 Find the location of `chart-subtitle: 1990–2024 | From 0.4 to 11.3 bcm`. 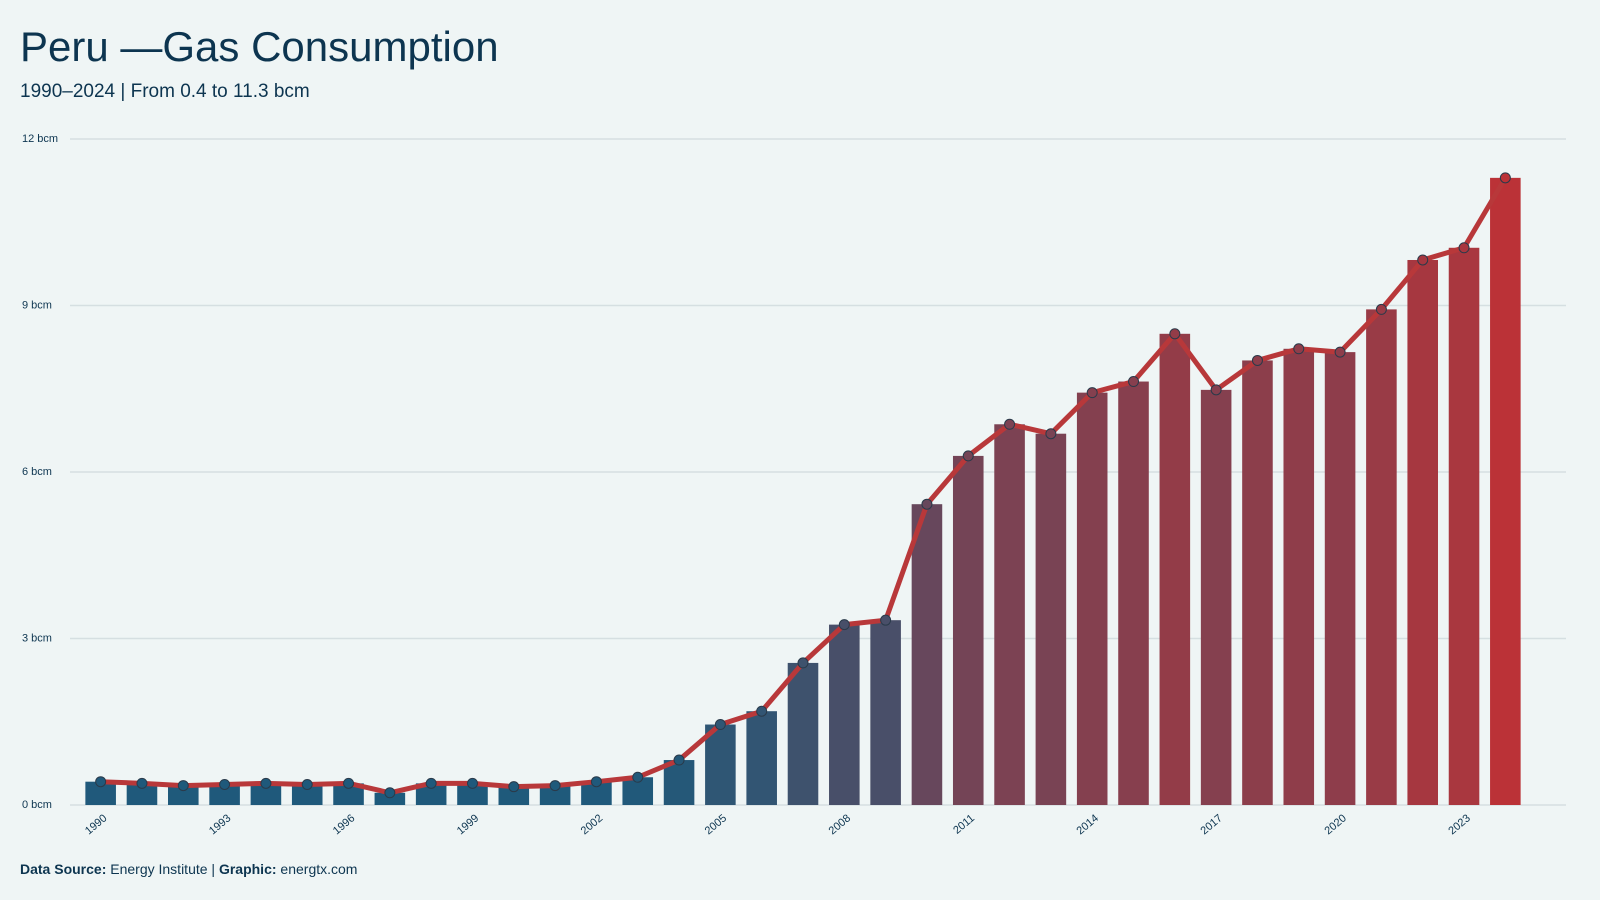

chart-subtitle: 1990–2024 | From 0.4 to 11.3 bcm is located at coordinates (165, 91).